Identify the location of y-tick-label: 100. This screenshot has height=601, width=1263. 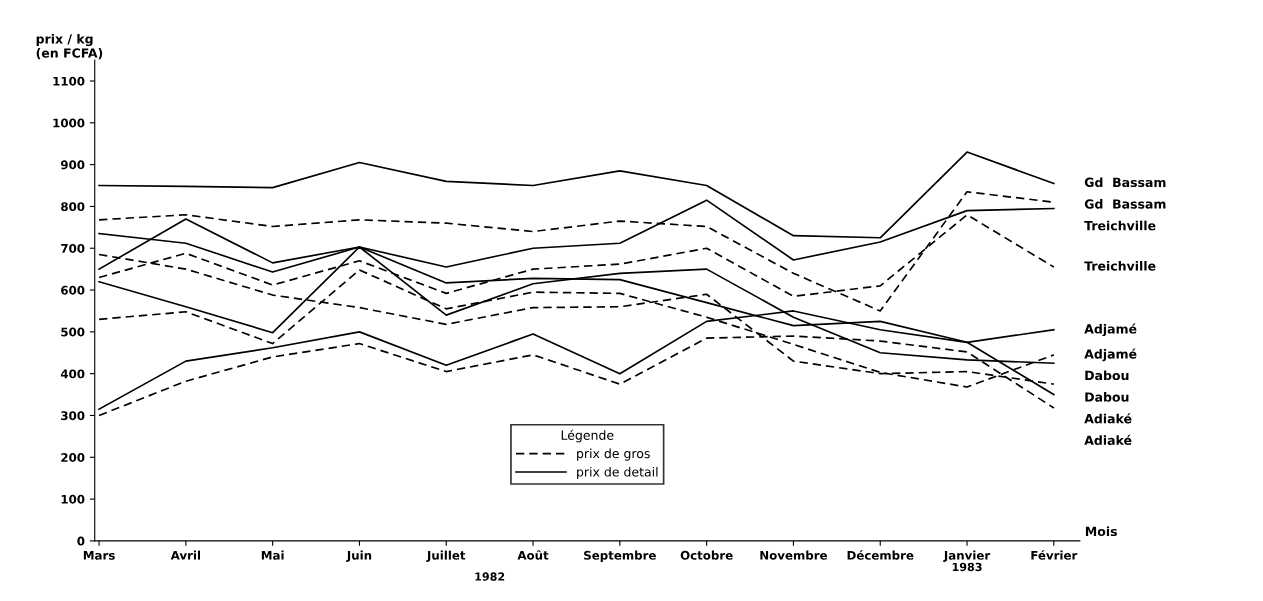
(73, 499).